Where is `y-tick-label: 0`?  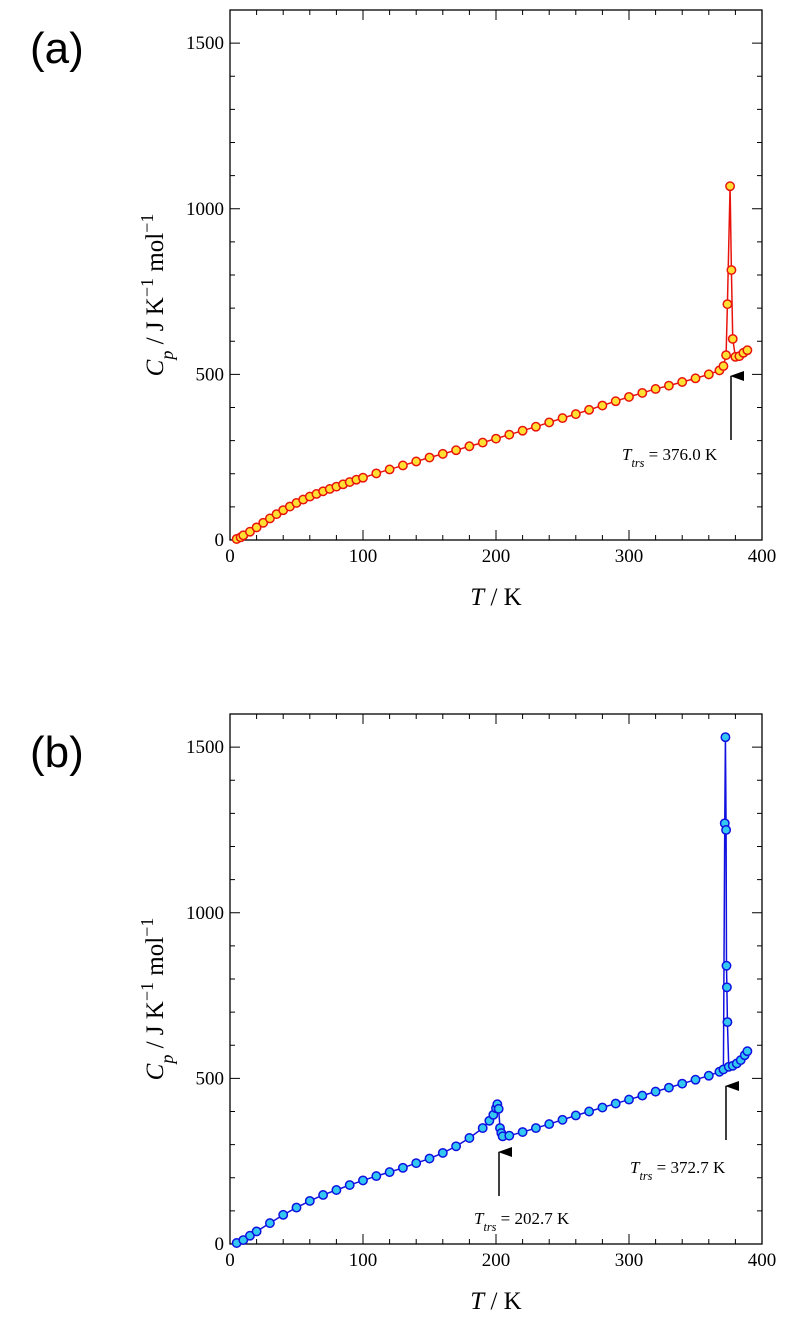 y-tick-label: 0 is located at coordinates (220, 1244).